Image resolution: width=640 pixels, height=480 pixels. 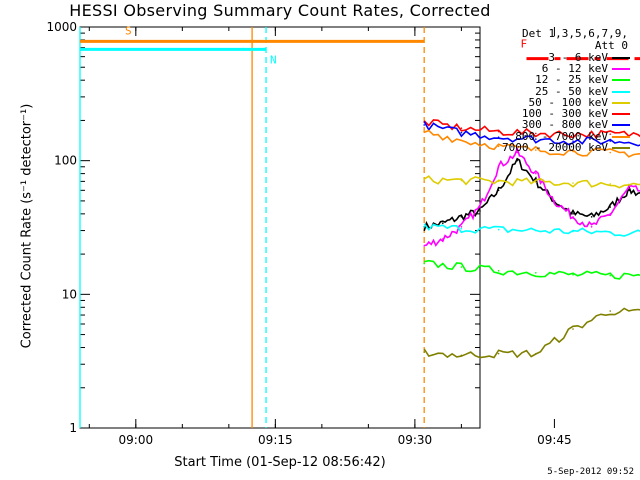 What do you see at coordinates (136, 440) in the screenshot?
I see `x-tick-label: 09:00` at bounding box center [136, 440].